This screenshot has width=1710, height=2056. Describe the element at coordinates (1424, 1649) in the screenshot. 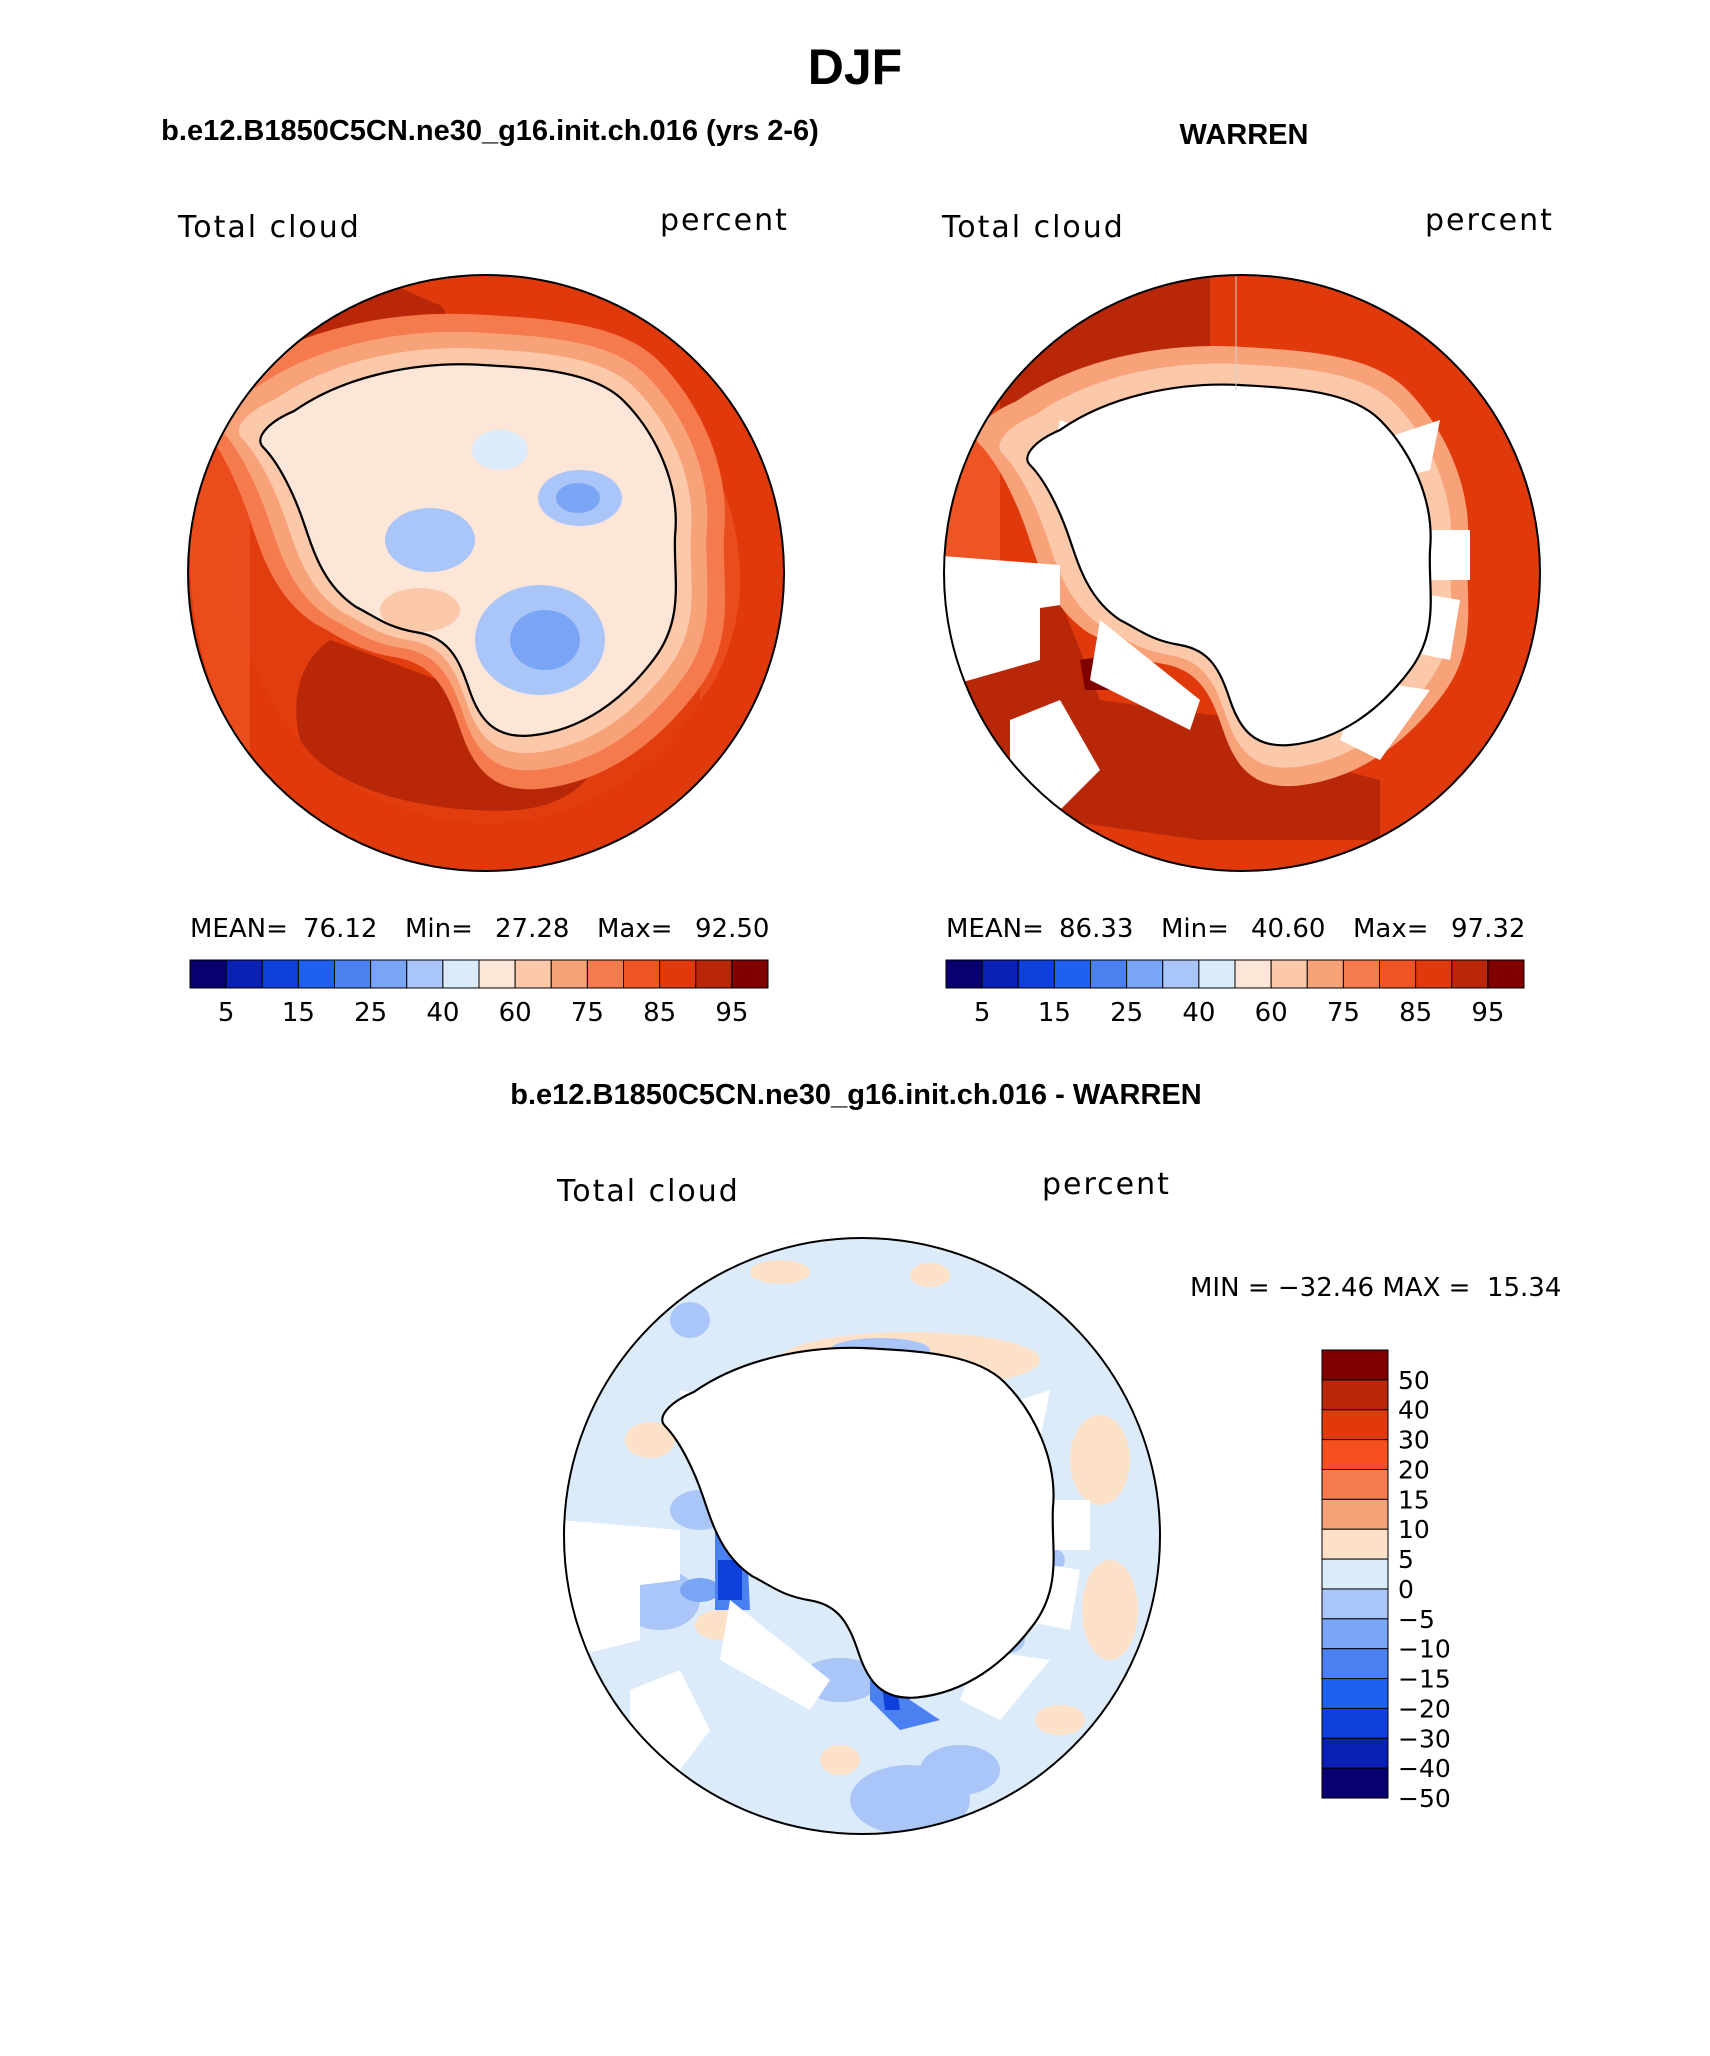

I see `colorbar-tick-label: −10` at that location.